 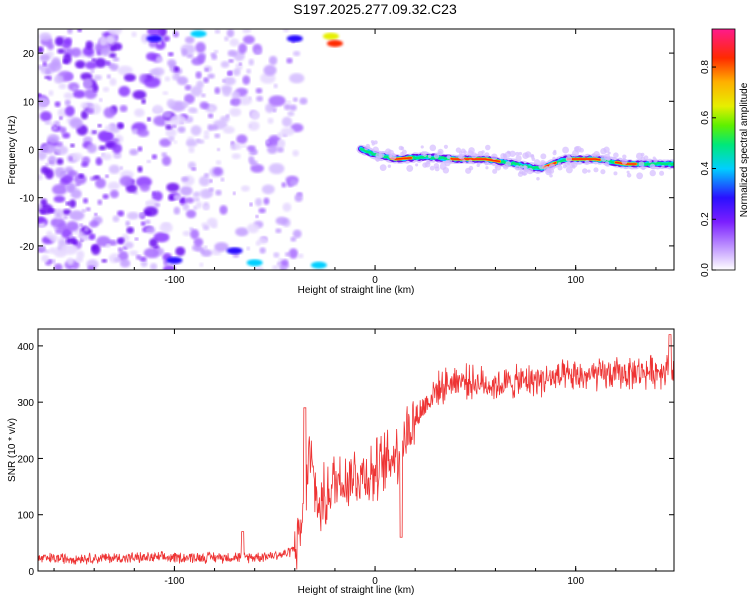 I want to click on spectrogram-ytick-label: 10, so click(x=29, y=102).